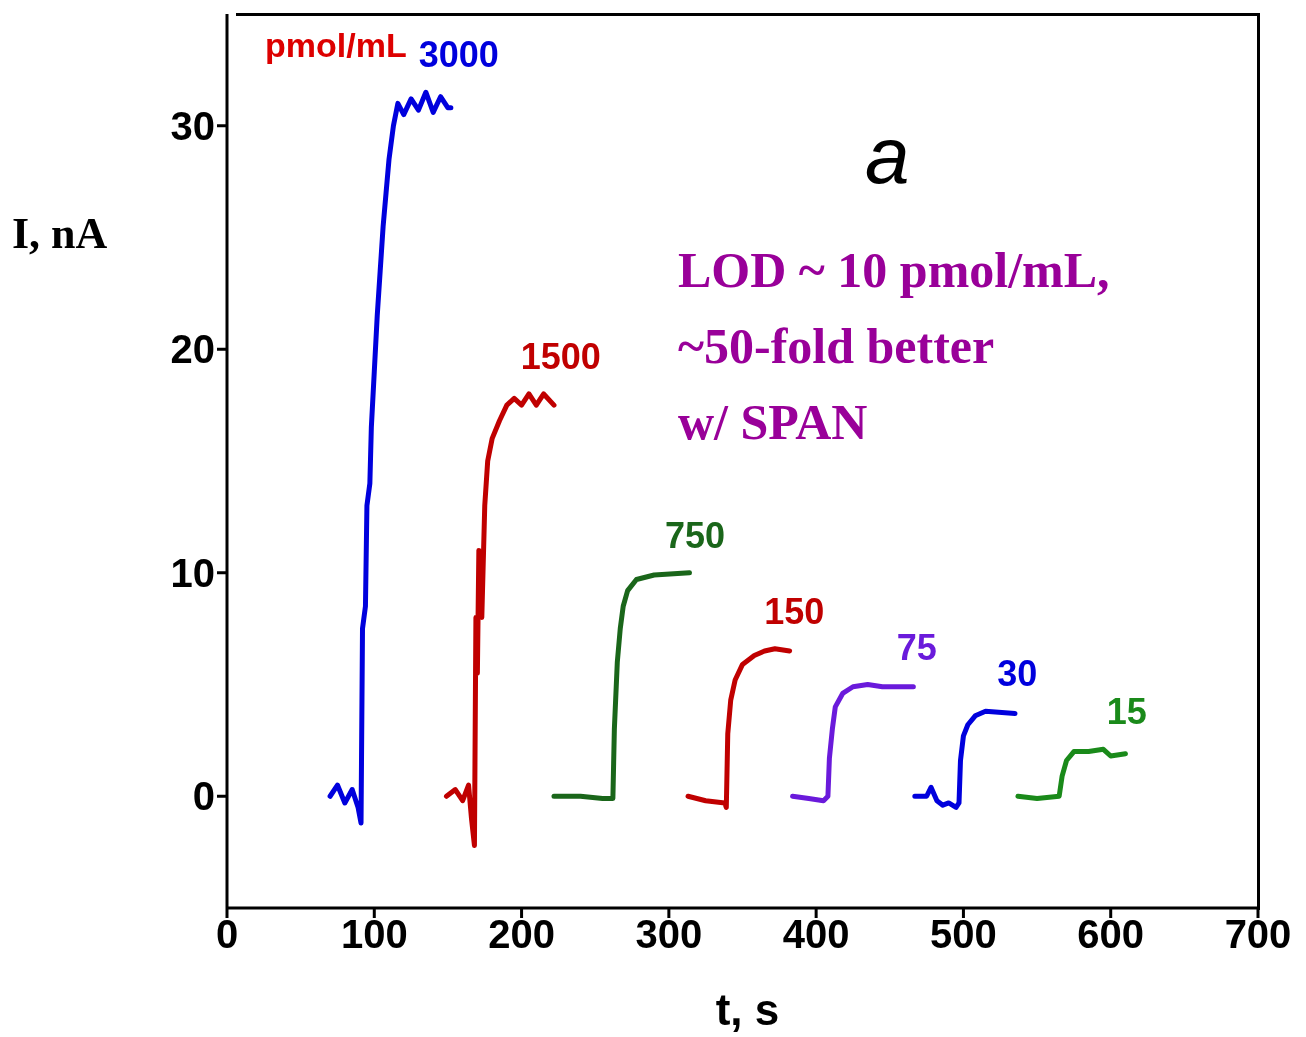 This screenshot has height=1037, width=1306. What do you see at coordinates (336, 45) in the screenshot?
I see `annotation: pmol/mL` at bounding box center [336, 45].